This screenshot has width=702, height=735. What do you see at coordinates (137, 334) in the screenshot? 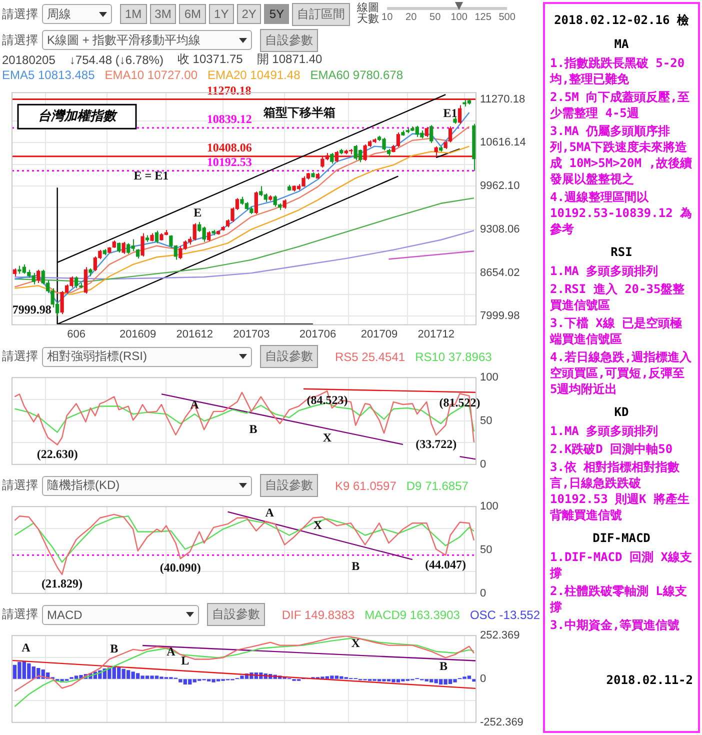
I see `x-tick-label: 201609` at bounding box center [137, 334].